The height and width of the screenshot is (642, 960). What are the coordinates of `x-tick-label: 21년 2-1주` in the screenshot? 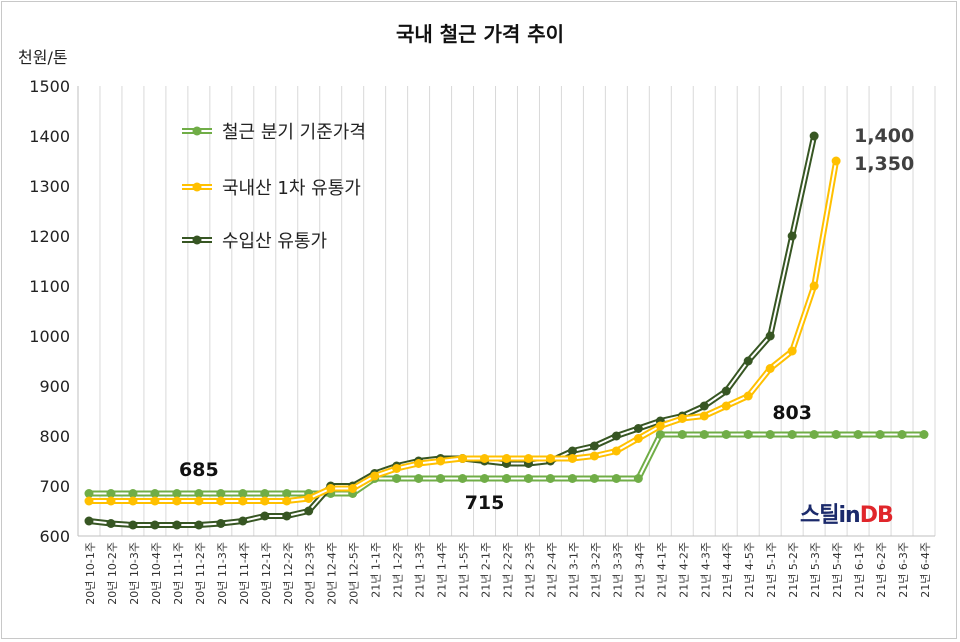 It's located at (486, 570).